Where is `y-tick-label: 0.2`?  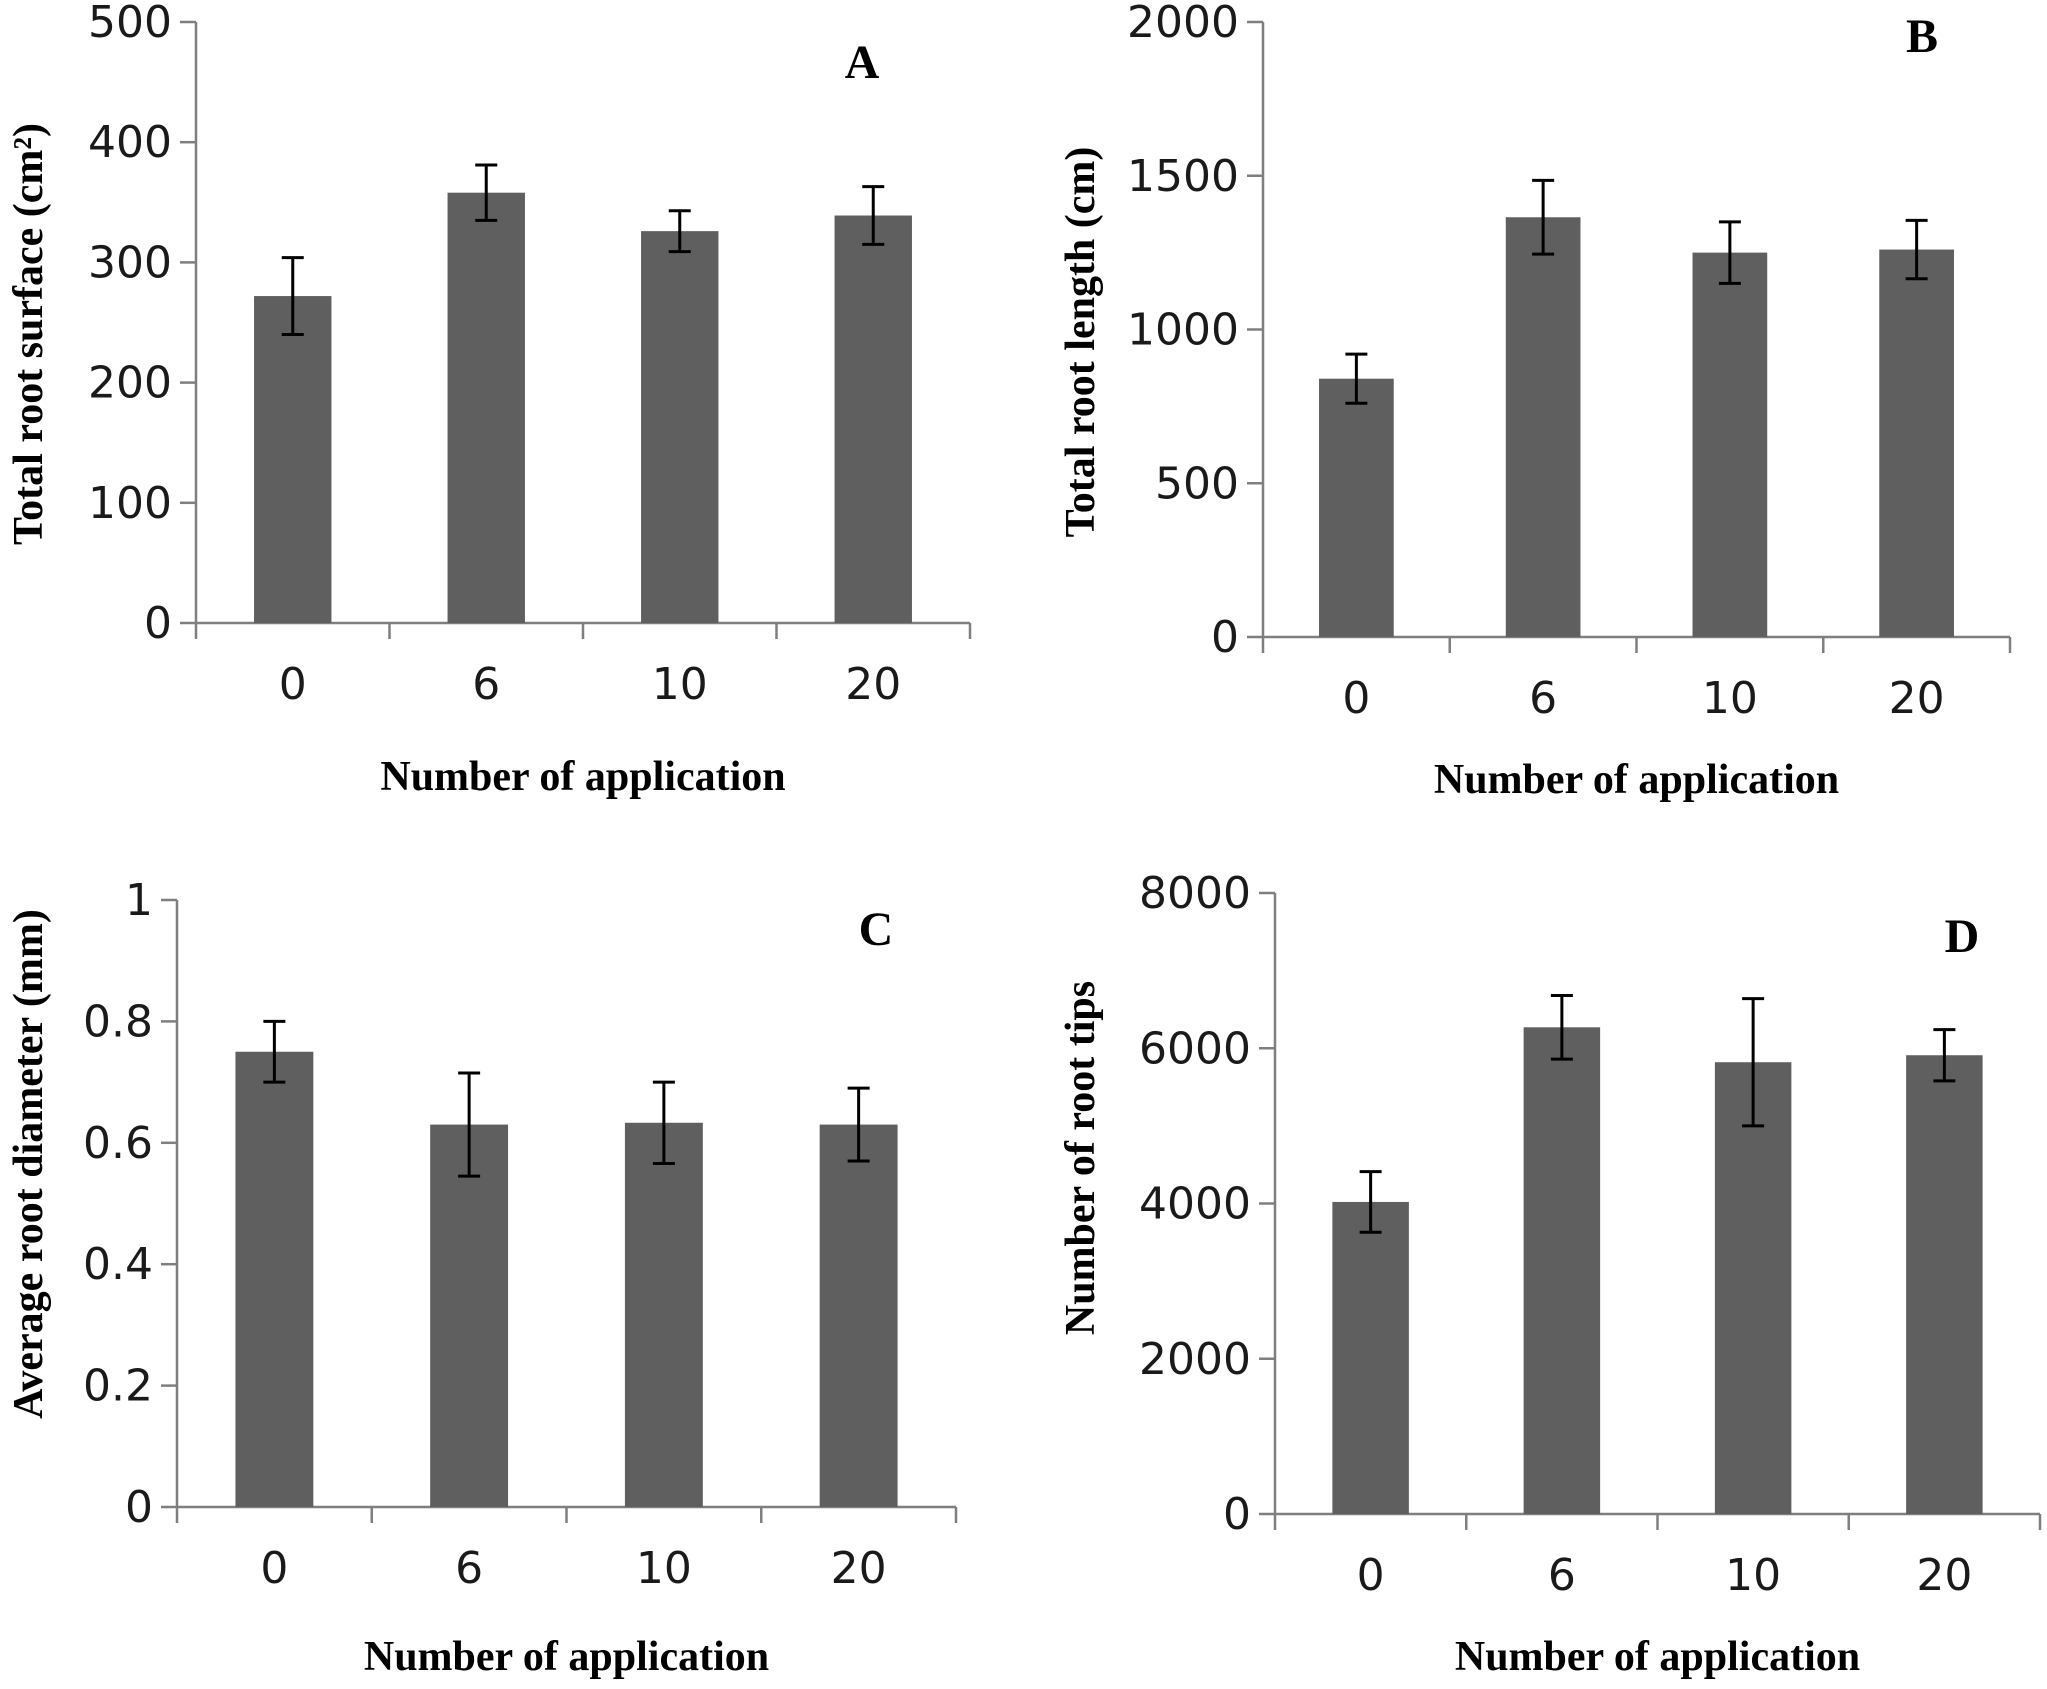 y-tick-label: 0.2 is located at coordinates (118, 1386).